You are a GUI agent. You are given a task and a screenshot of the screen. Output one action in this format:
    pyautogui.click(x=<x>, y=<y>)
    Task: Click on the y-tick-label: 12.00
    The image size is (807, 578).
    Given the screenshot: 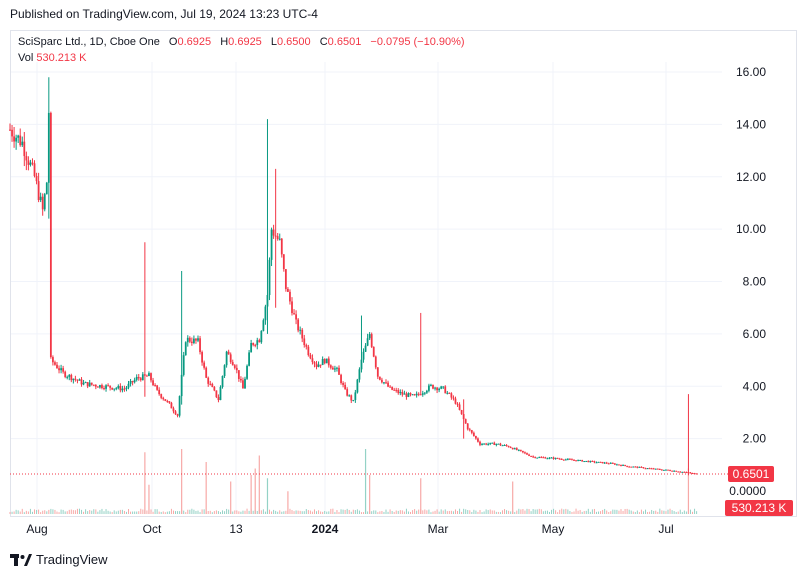 What is the action you would take?
    pyautogui.click(x=751, y=177)
    